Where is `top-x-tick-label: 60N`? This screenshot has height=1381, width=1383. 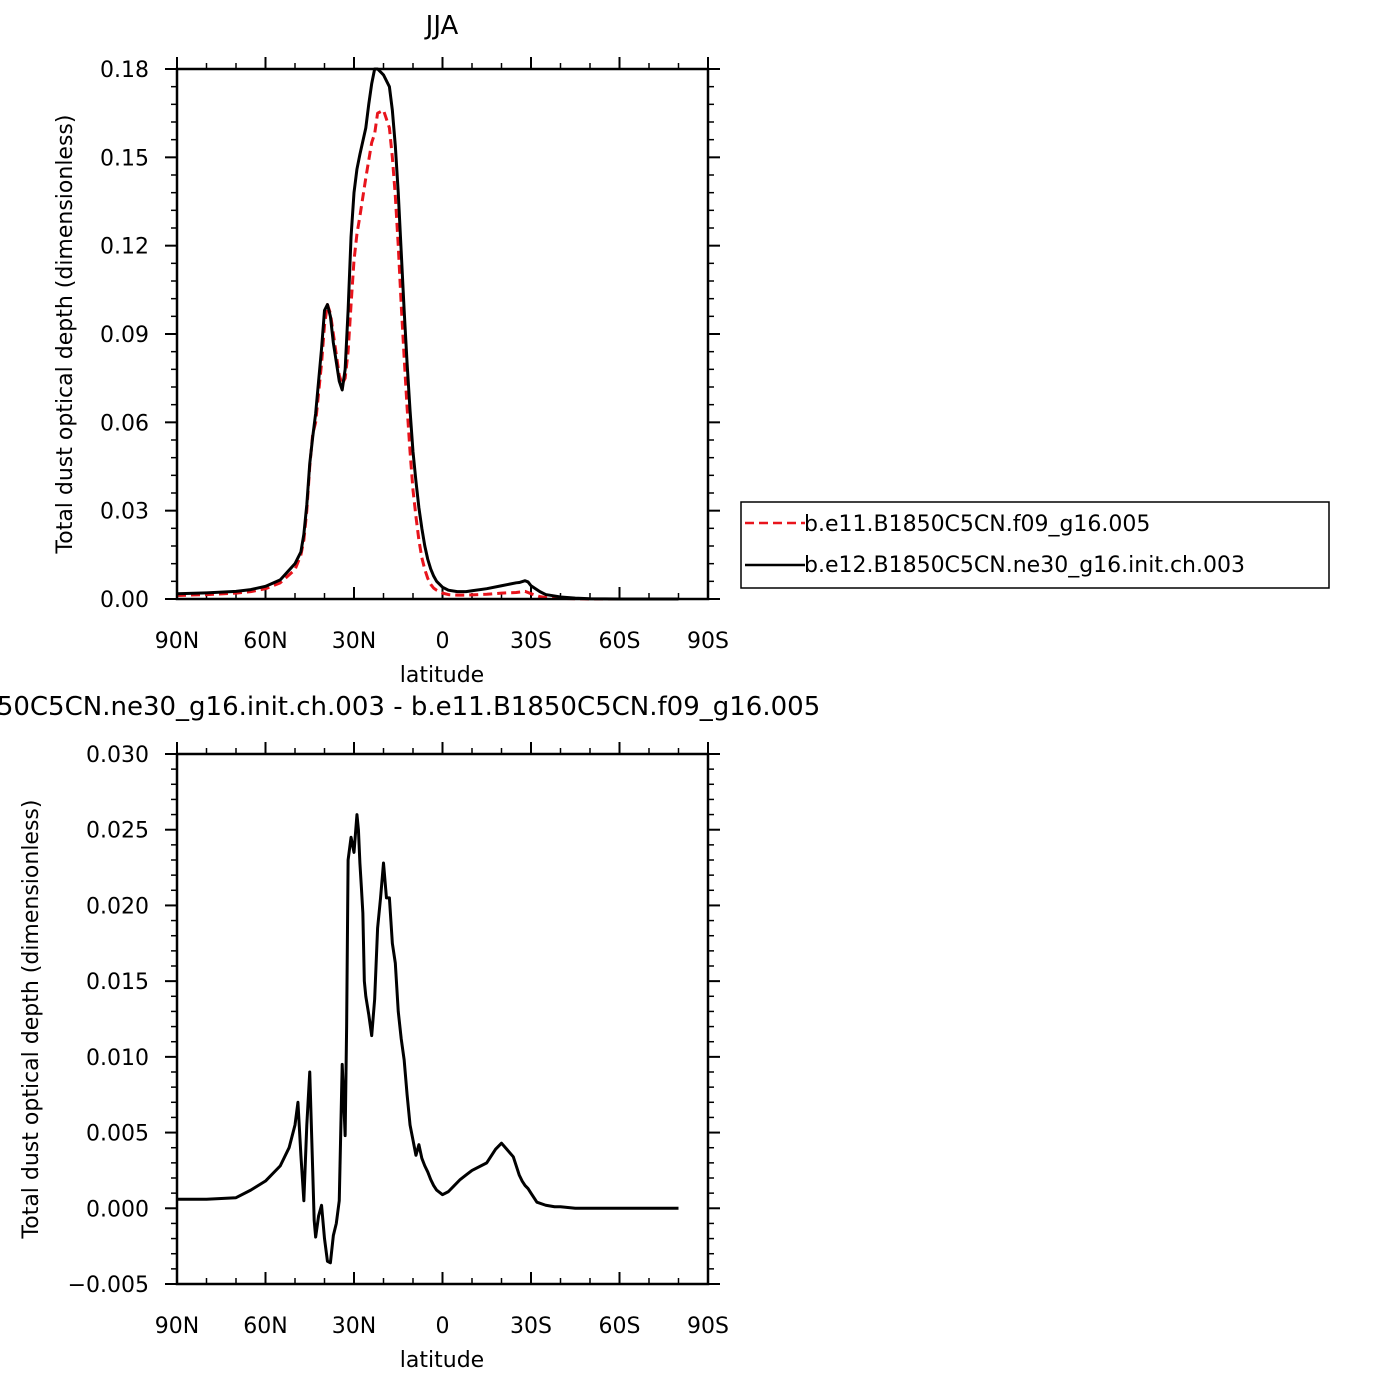 top-x-tick-label: 60N is located at coordinates (265, 641).